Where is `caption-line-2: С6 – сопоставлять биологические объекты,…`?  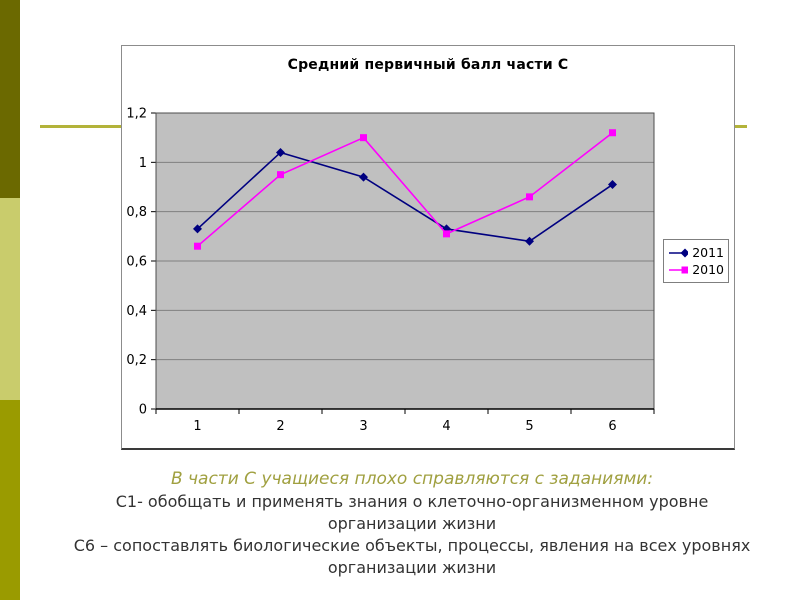
caption-line-2: С6 – сопоставлять биологические объекты,… is located at coordinates (412, 556).